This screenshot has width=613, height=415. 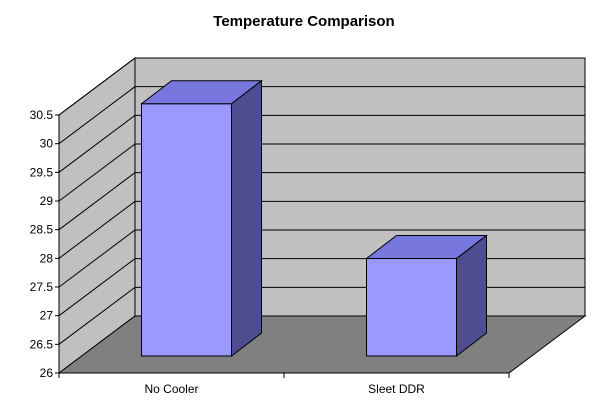 I want to click on y-tick-label: 27.5, so click(x=42, y=287).